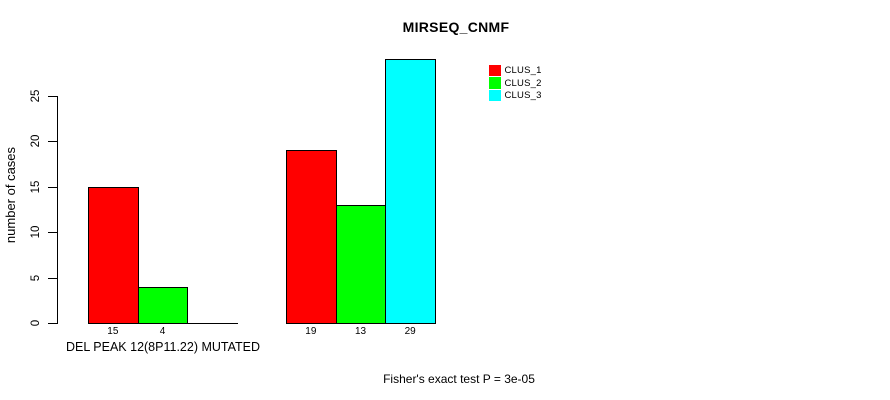 This screenshot has width=890, height=400. I want to click on stat-test-note: Fisher's exact test P = 3e-05, so click(459, 379).